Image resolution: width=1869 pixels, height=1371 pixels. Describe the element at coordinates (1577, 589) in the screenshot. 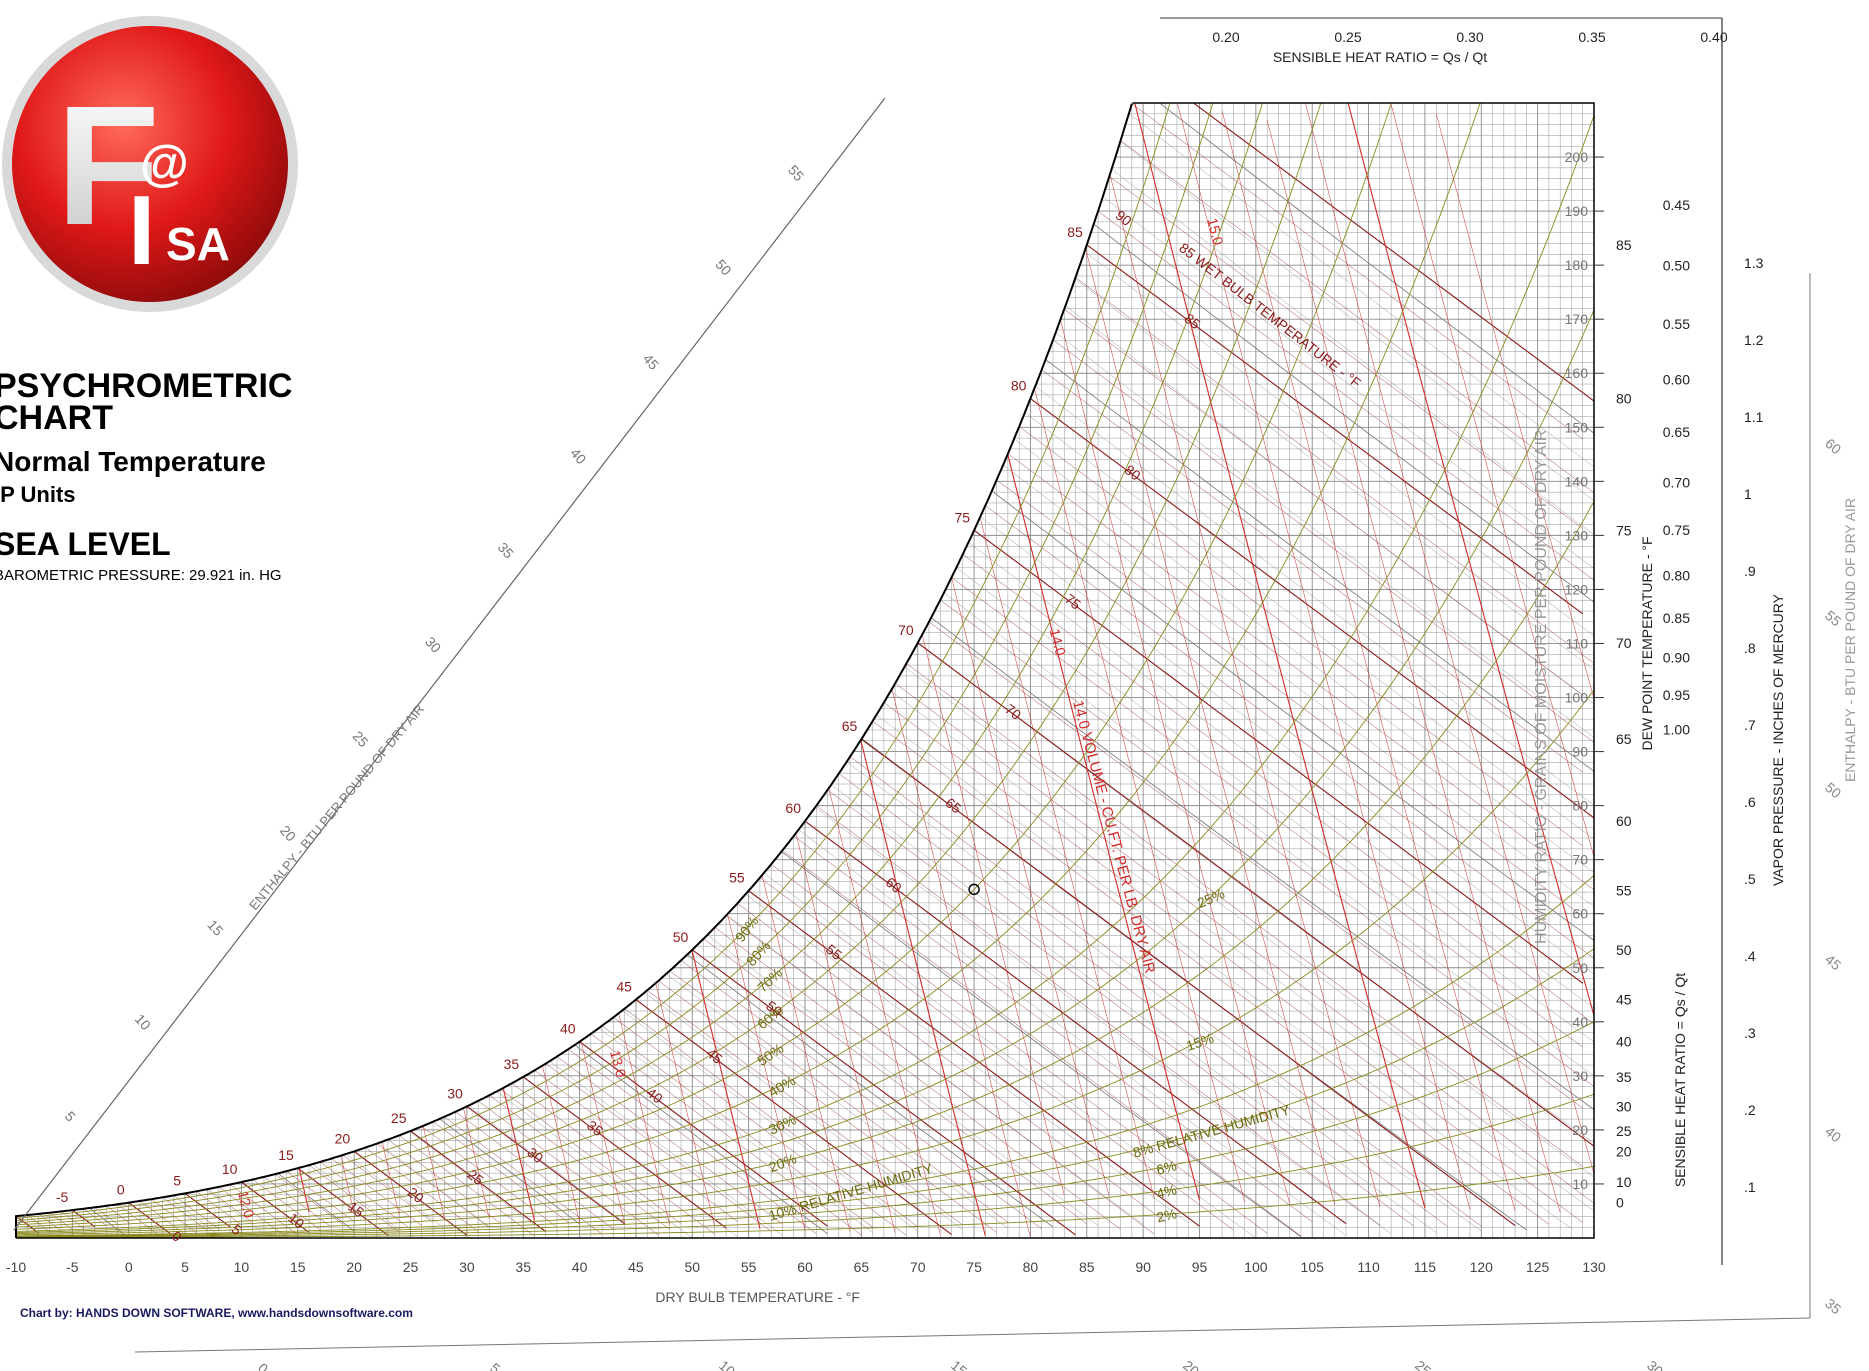

I see `humidity-tick-label: 120` at that location.